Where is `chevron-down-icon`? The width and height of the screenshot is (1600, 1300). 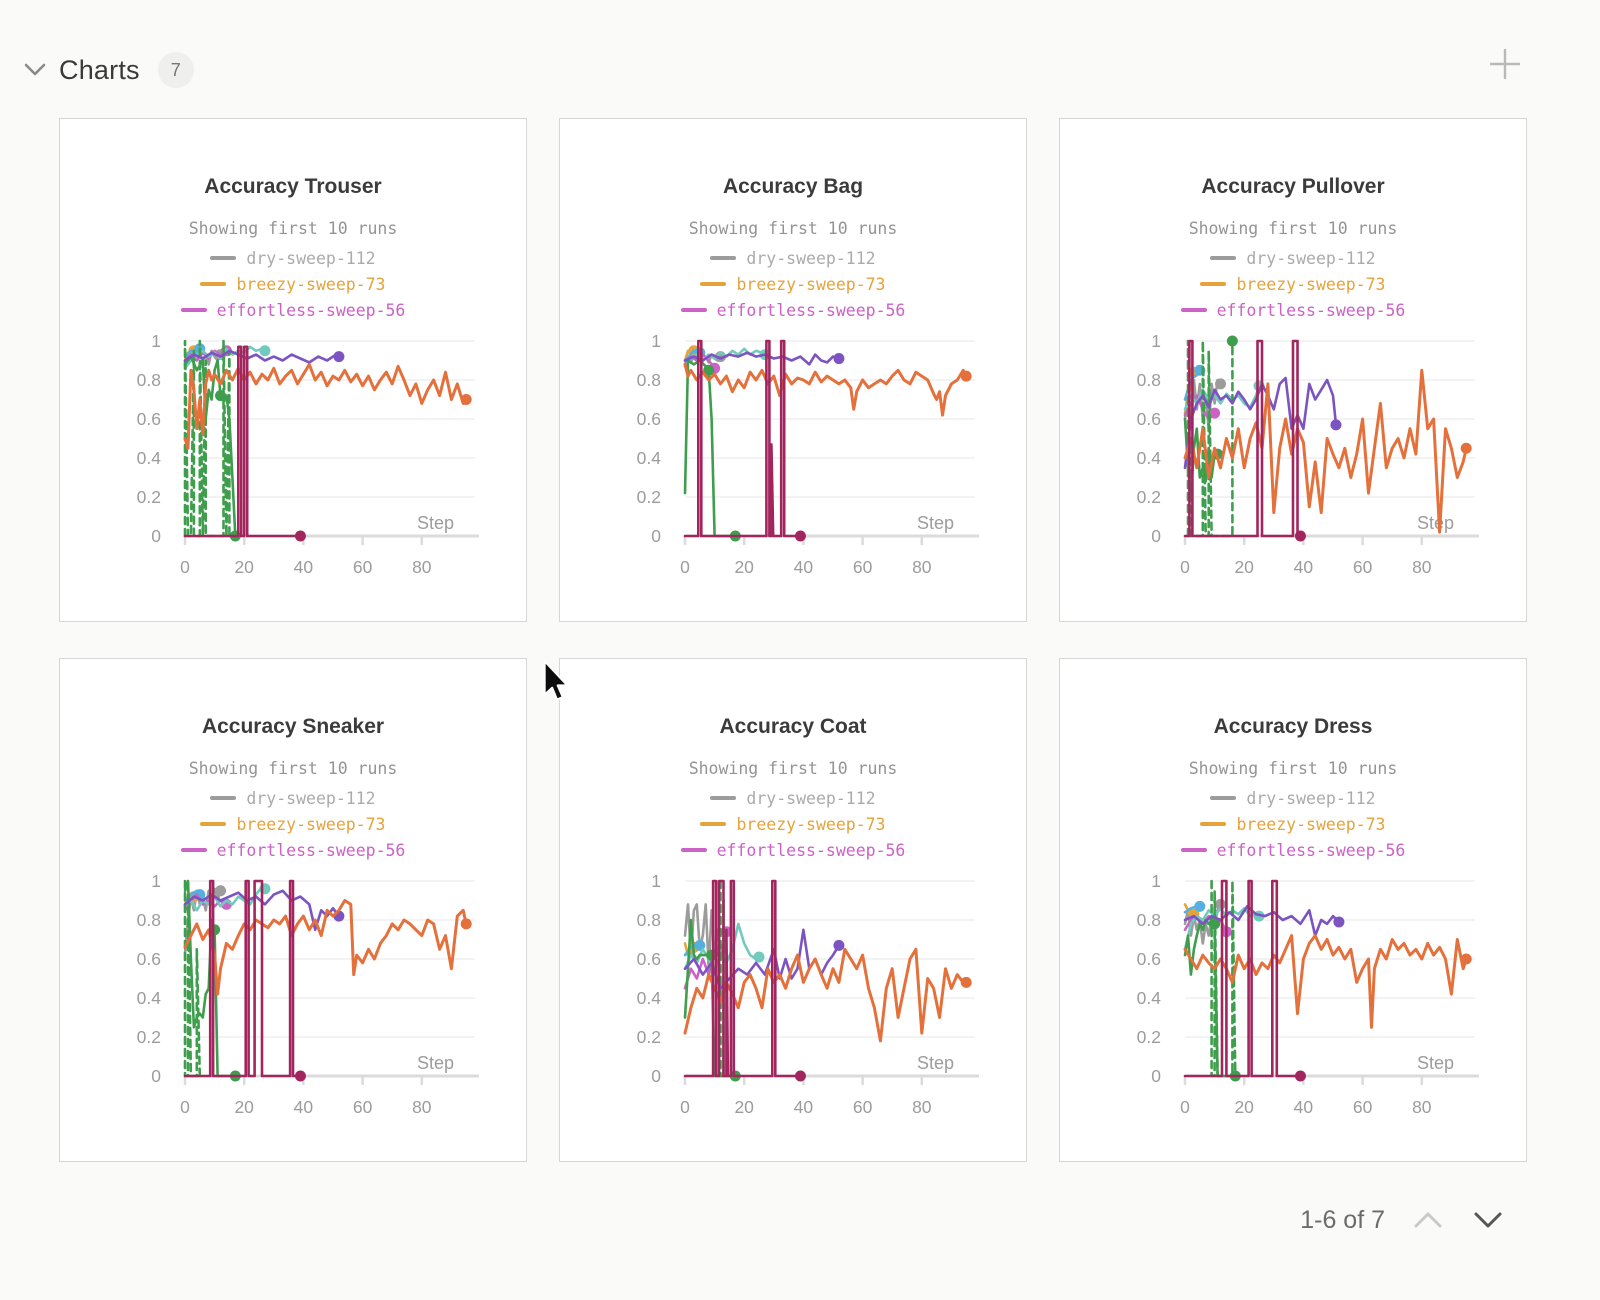
chevron-down-icon is located at coordinates (35, 70).